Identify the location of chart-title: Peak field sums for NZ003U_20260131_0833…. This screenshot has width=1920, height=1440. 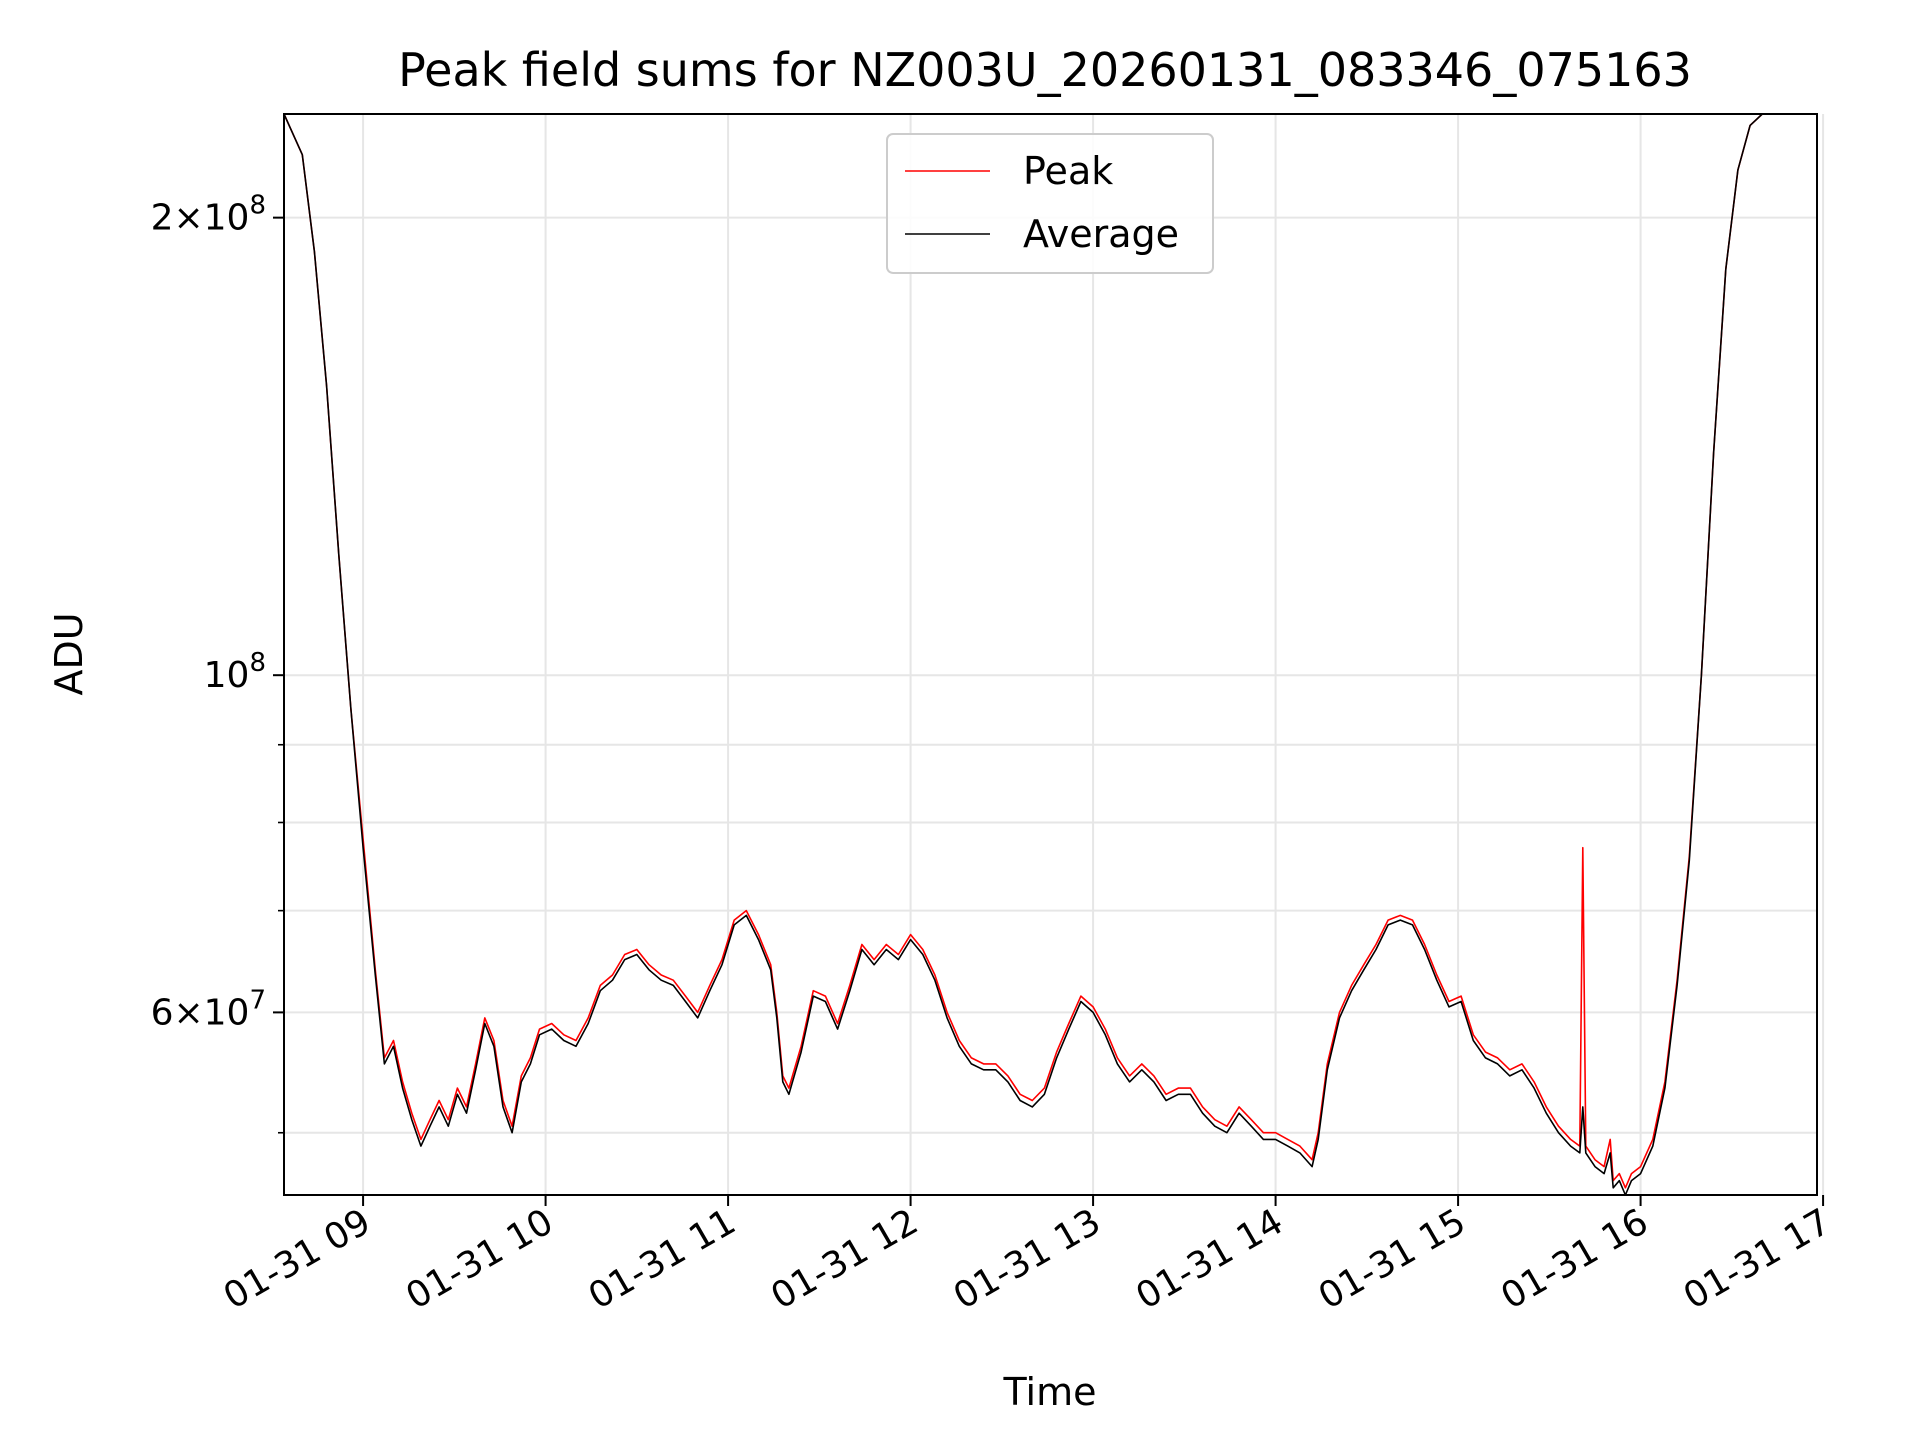
(1045, 70).